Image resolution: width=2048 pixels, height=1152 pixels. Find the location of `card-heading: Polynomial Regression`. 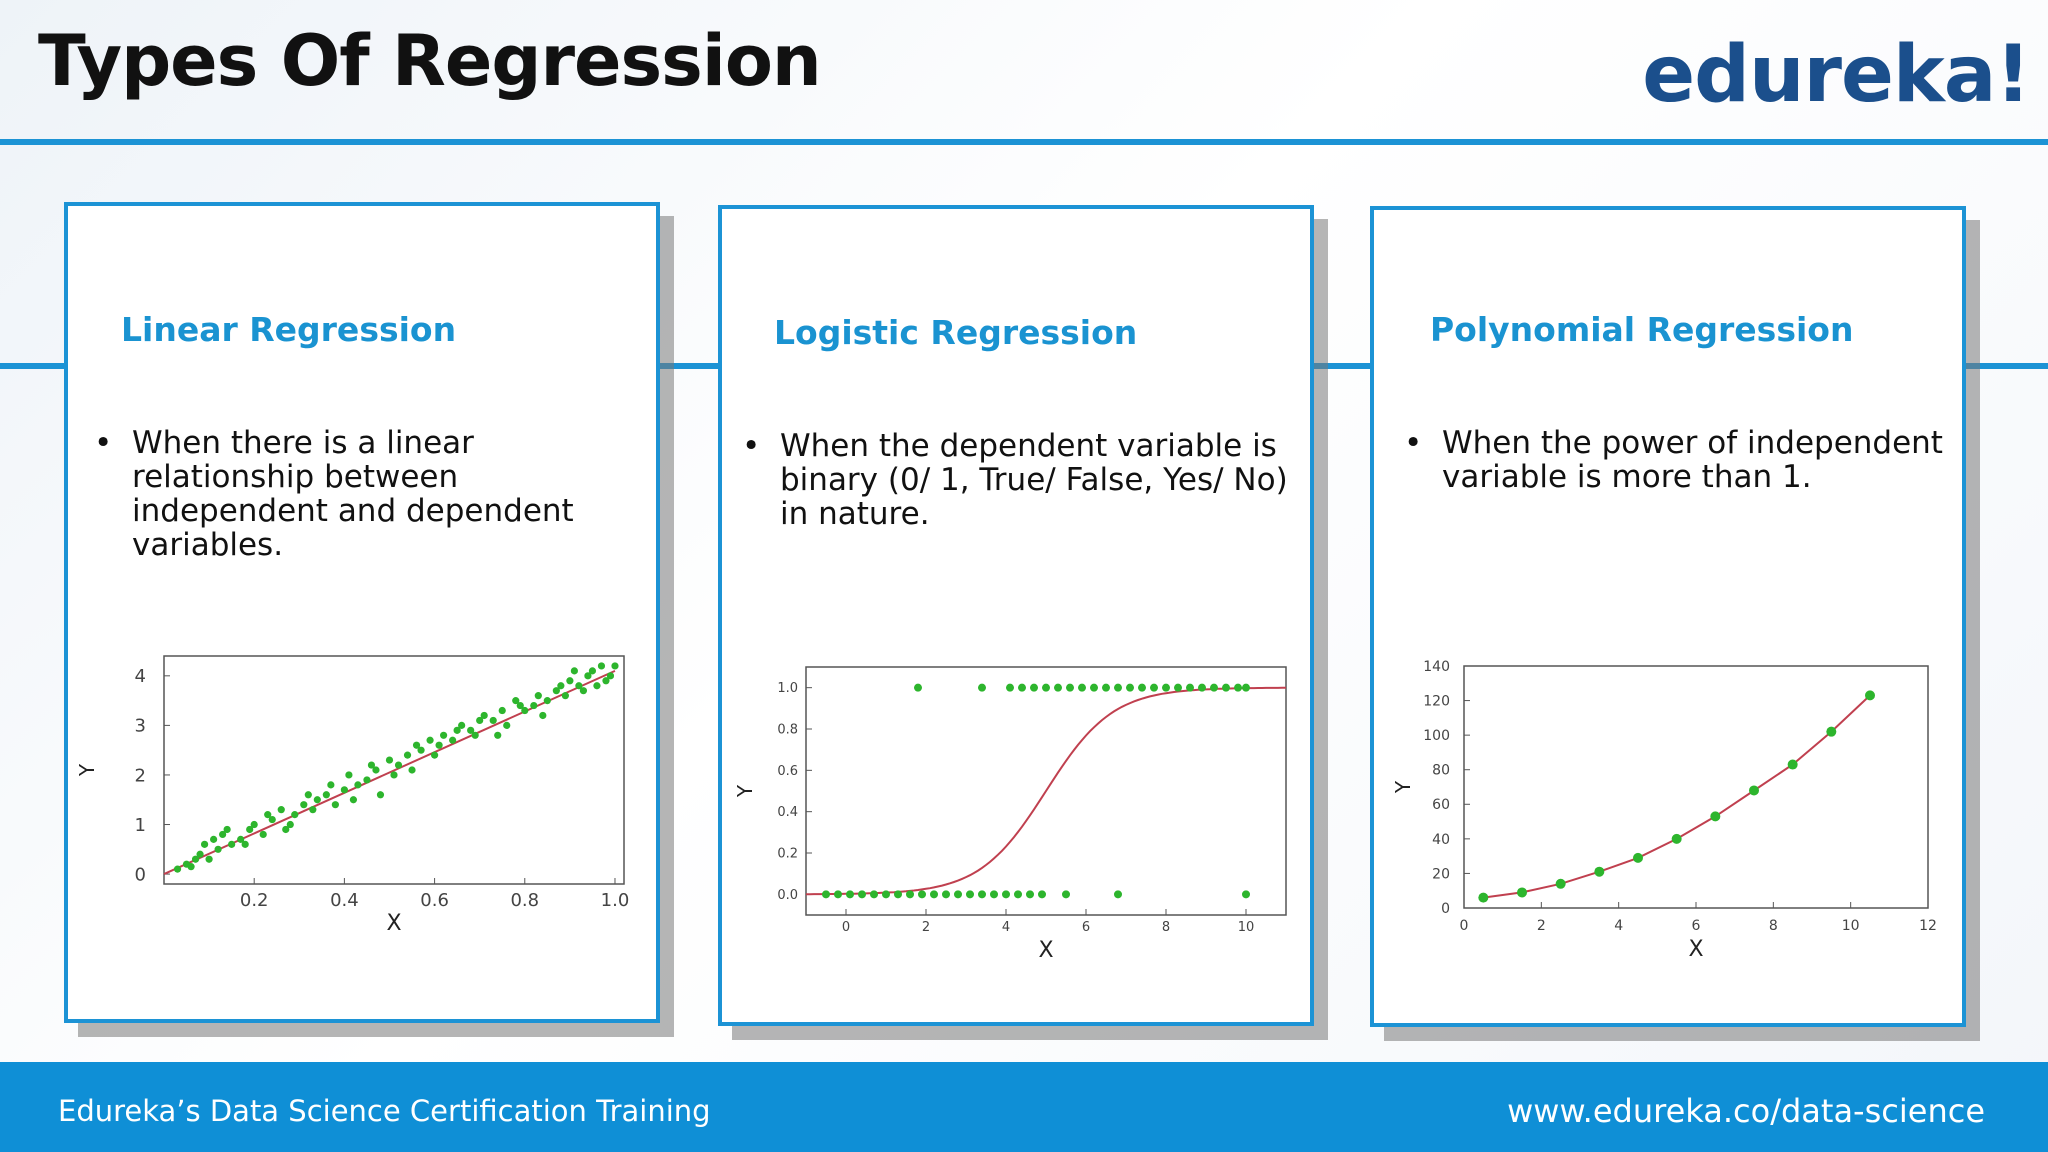

card-heading: Polynomial Regression is located at coordinates (1642, 329).